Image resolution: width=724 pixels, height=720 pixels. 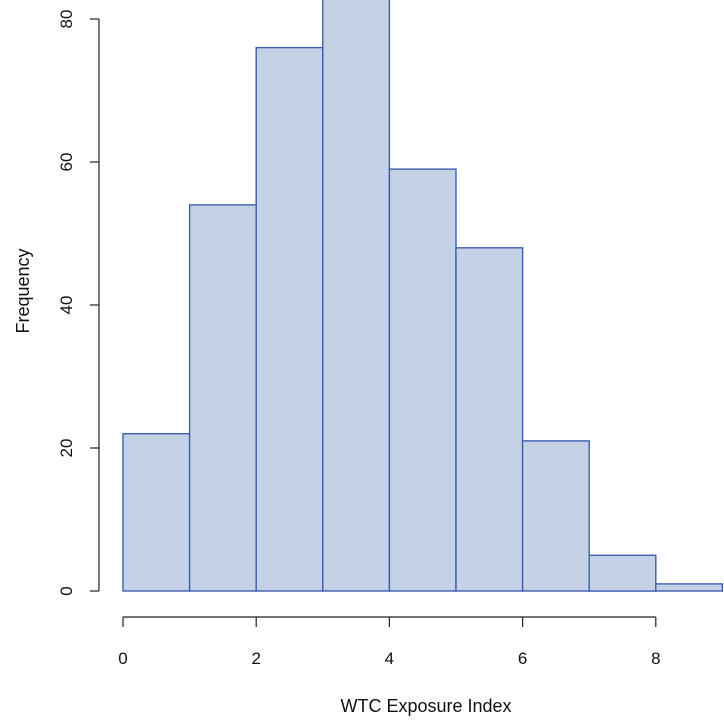 What do you see at coordinates (122, 658) in the screenshot?
I see `x-tick-label-0: 0` at bounding box center [122, 658].